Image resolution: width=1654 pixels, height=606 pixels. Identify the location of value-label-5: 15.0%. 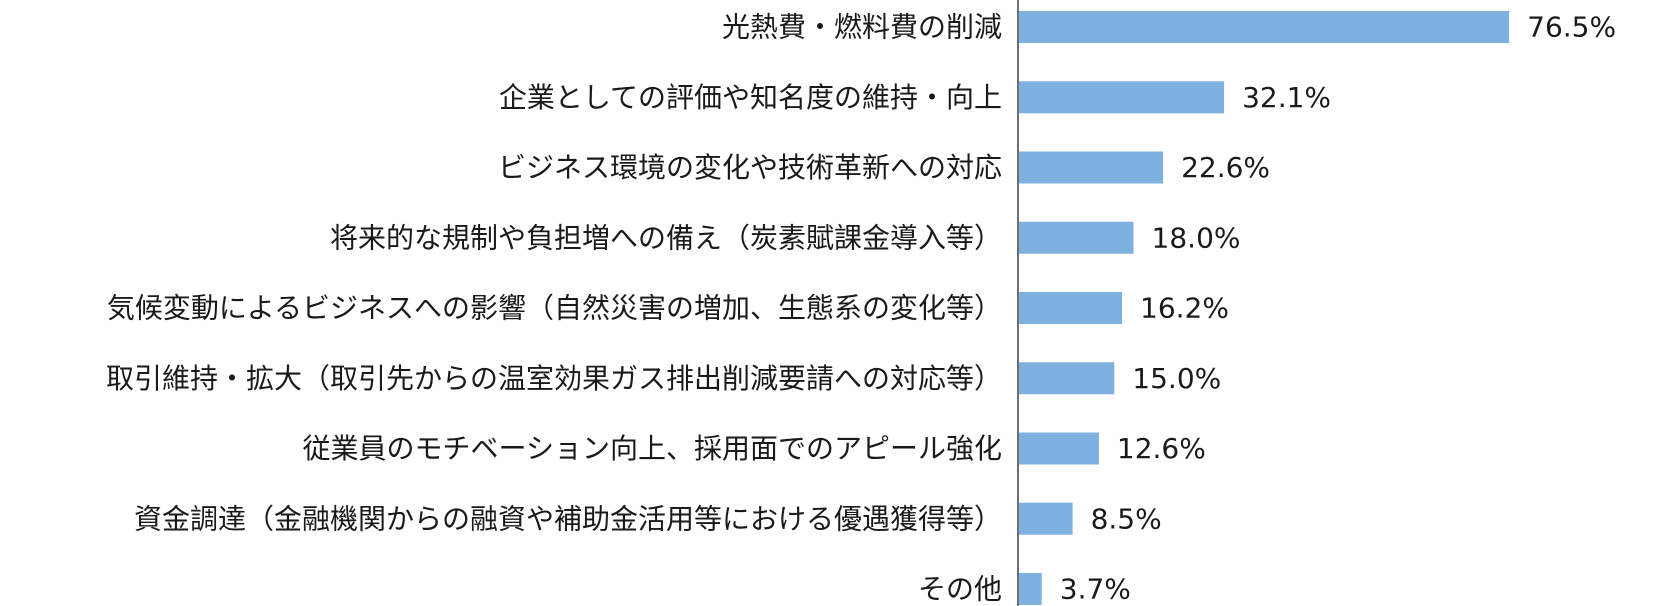
(1176, 378).